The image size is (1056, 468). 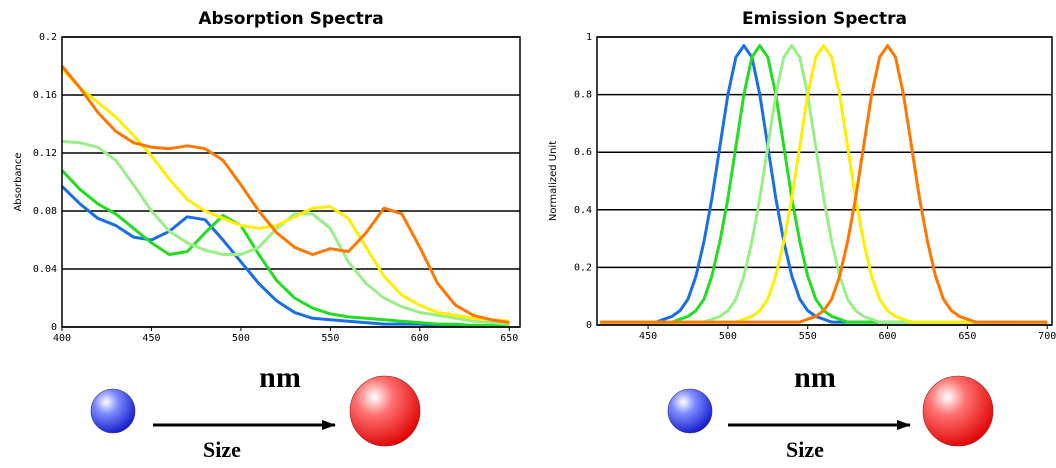 What do you see at coordinates (583, 210) in the screenshot?
I see `y-tick-label: 0.4` at bounding box center [583, 210].